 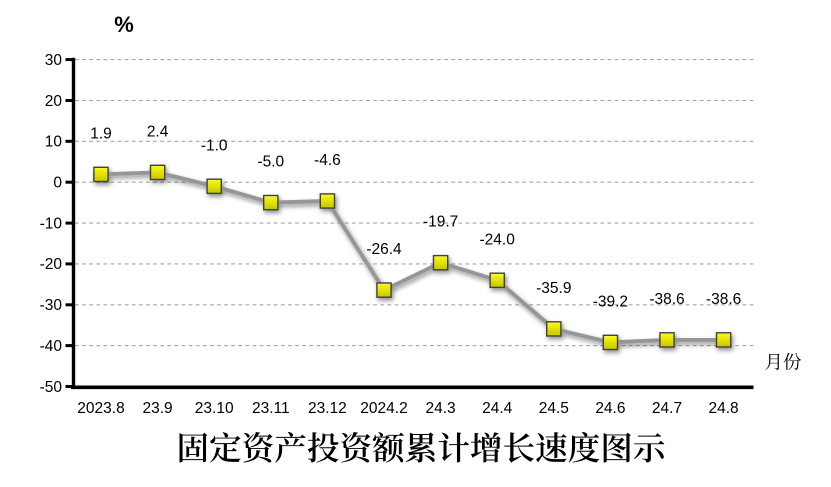 I want to click on svg-text: -19.7, so click(x=440, y=222).